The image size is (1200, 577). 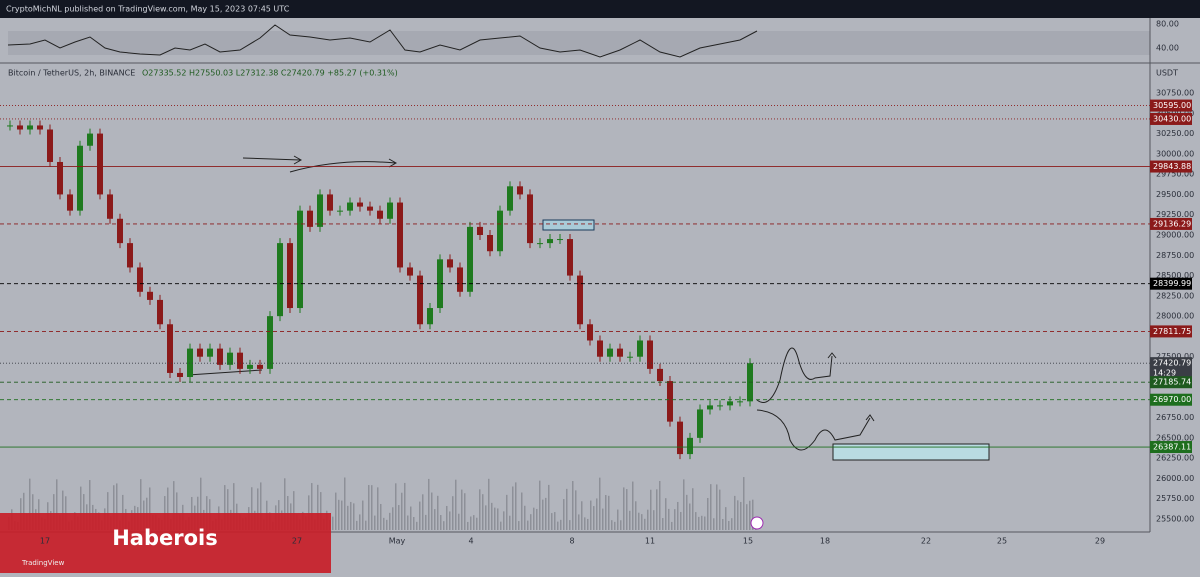 What do you see at coordinates (600, 9) in the screenshot?
I see `header-bar` at bounding box center [600, 9].